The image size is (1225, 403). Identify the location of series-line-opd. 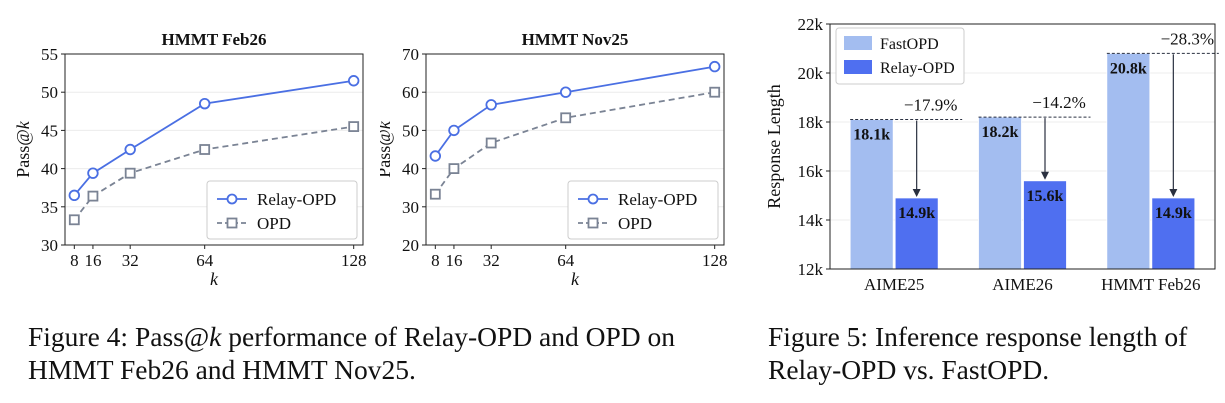
(574, 143).